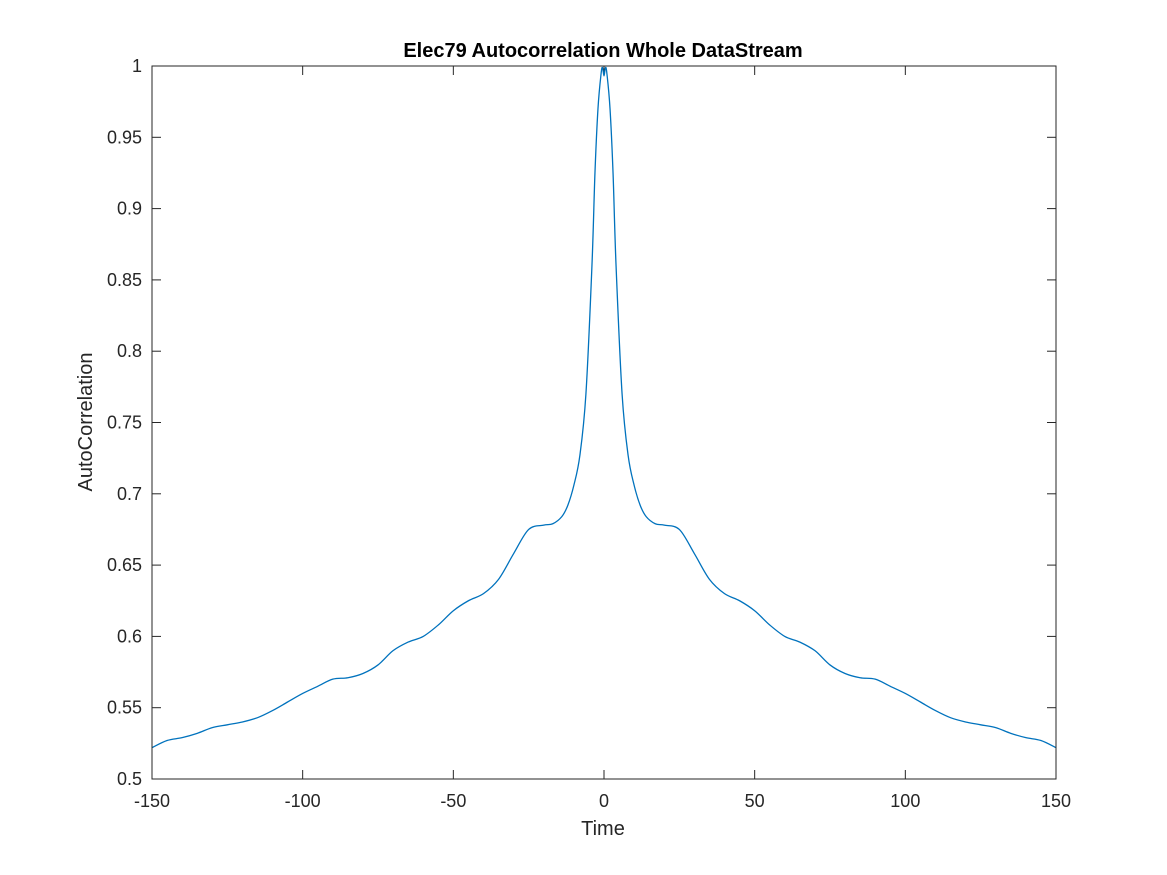 This screenshot has width=1167, height=875. I want to click on chart-title: Elec79 Autocorrelation Whole DataStream, so click(602, 51).